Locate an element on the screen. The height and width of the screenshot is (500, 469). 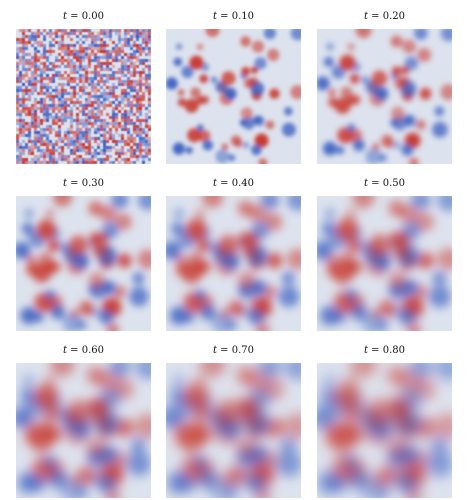
panel-label: t = 0.10 is located at coordinates (233, 16).